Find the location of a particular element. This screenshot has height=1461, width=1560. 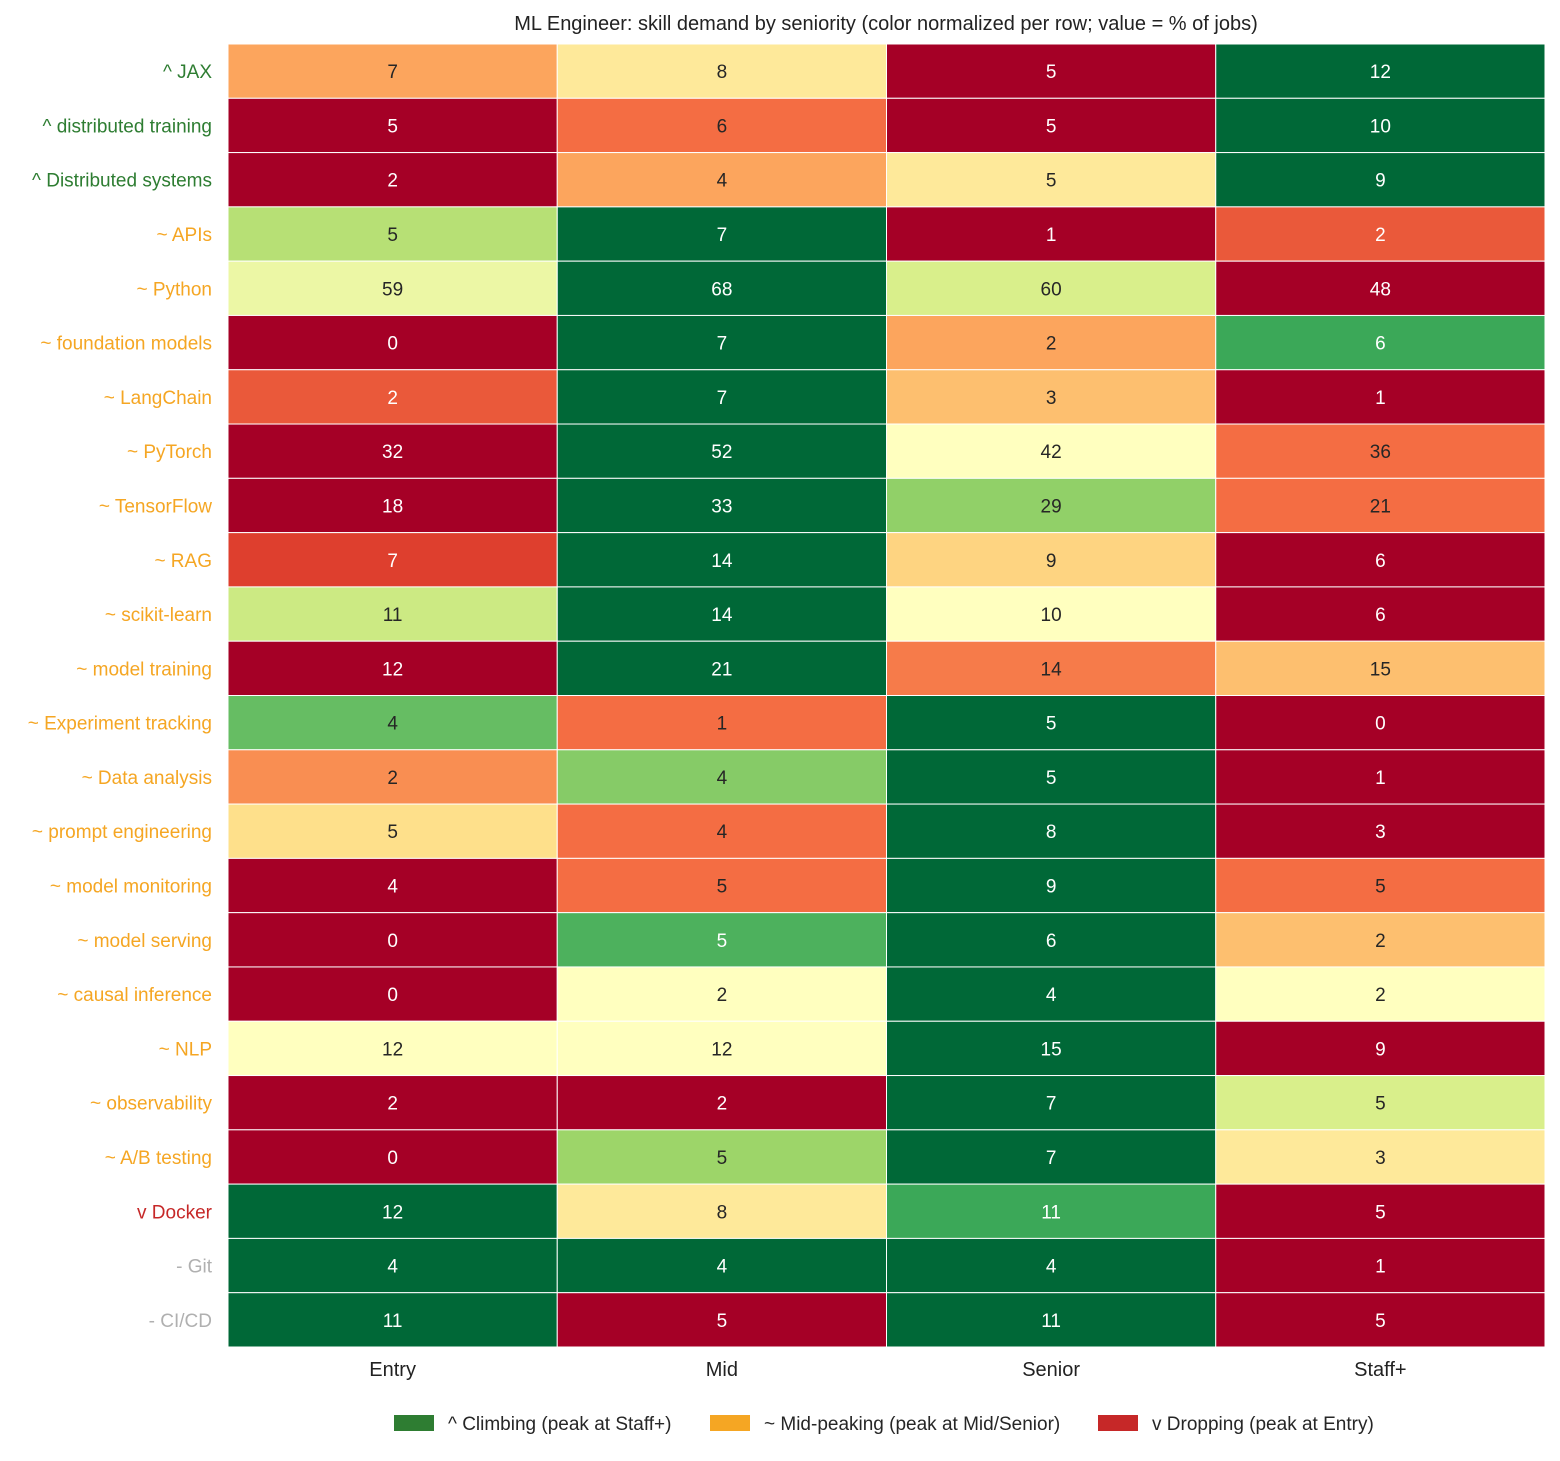

row-label: ~ prompt engineering is located at coordinates (122, 832).